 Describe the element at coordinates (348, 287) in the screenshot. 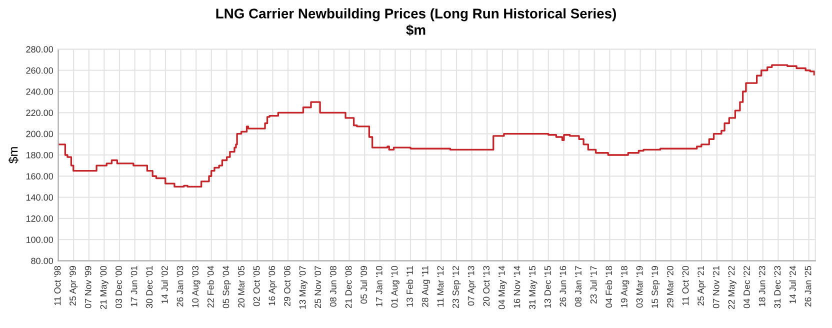

I see `x-tick-label: 21 Dec '08` at that location.